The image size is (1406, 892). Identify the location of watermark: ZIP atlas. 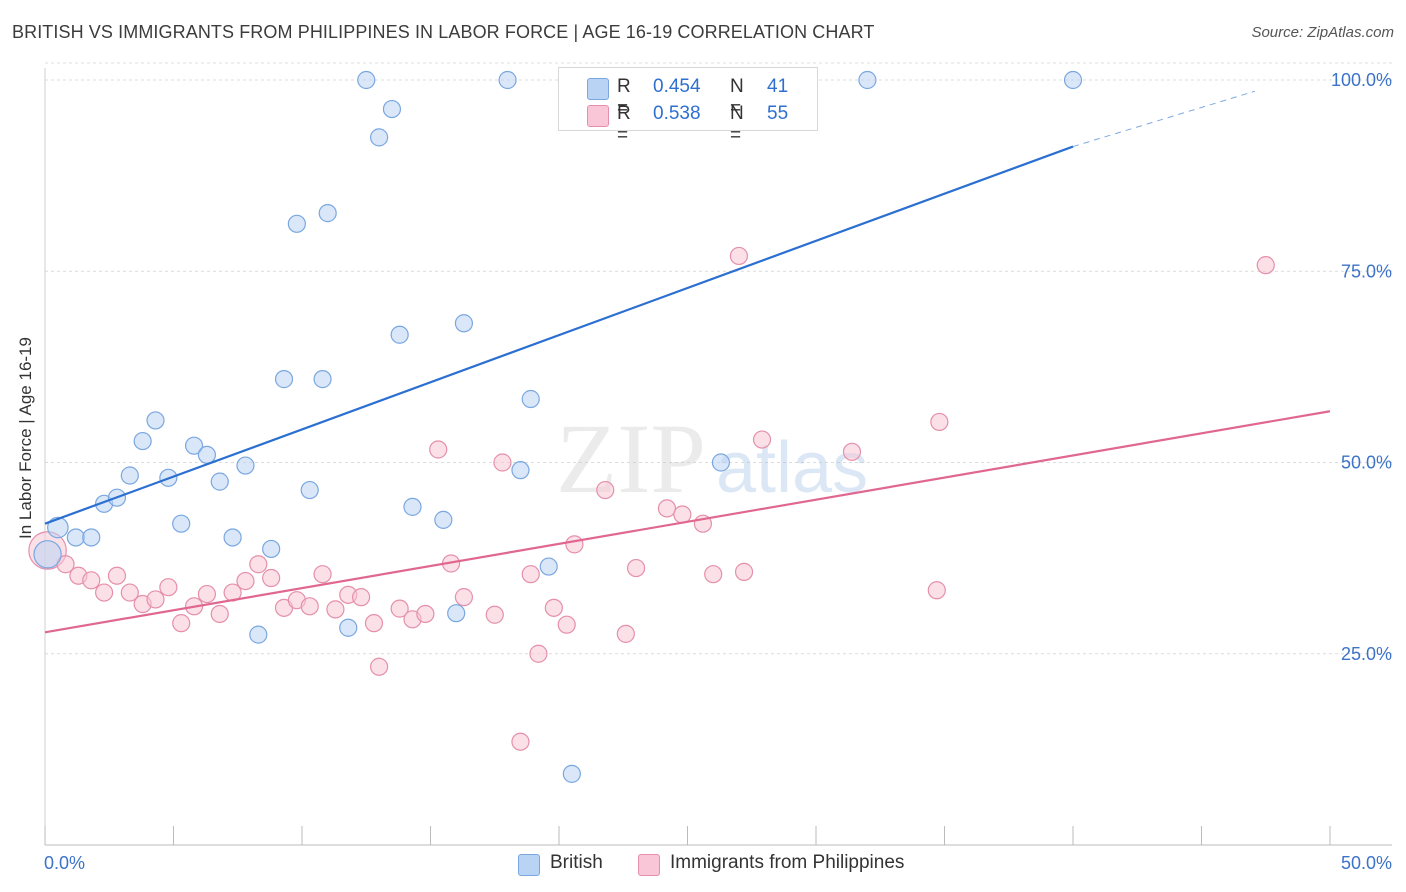
(712, 458).